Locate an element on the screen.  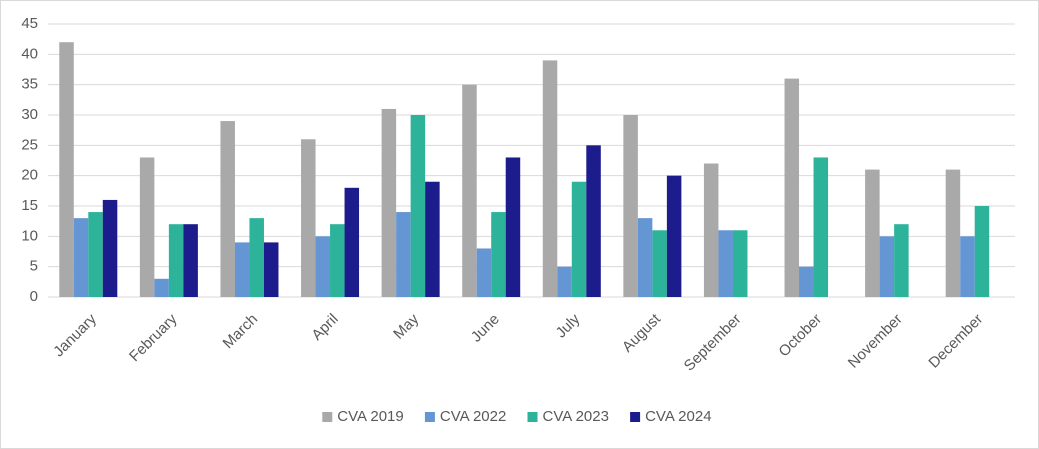
y-tick-label: 25 is located at coordinates (29, 144).